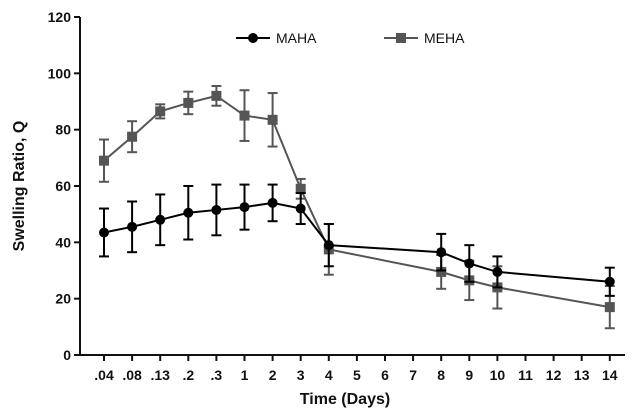 This screenshot has width=633, height=410. I want to click on x-axis-title: Time (Days), so click(345, 399).